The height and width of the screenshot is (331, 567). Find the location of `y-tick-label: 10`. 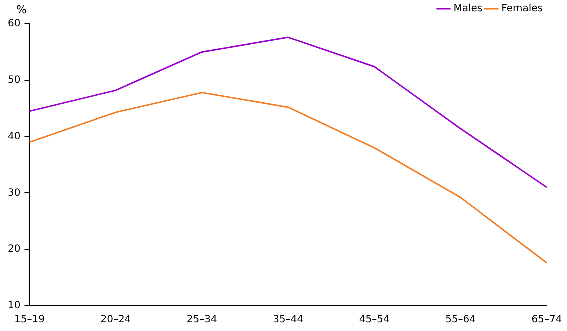

y-tick-label: 10 is located at coordinates (14, 306).